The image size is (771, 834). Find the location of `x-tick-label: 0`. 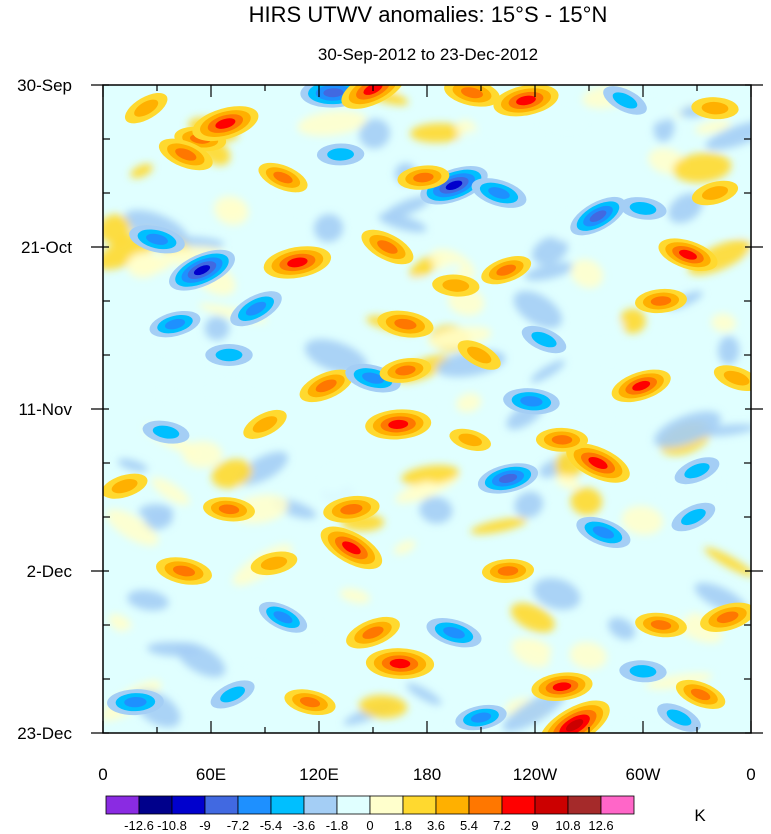

x-tick-label: 0 is located at coordinates (750, 774).